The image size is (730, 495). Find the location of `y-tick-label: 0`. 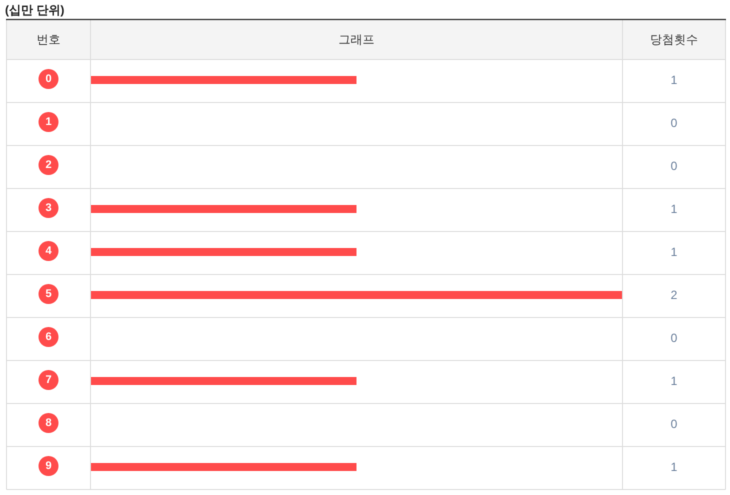

y-tick-label: 0 is located at coordinates (48, 79).